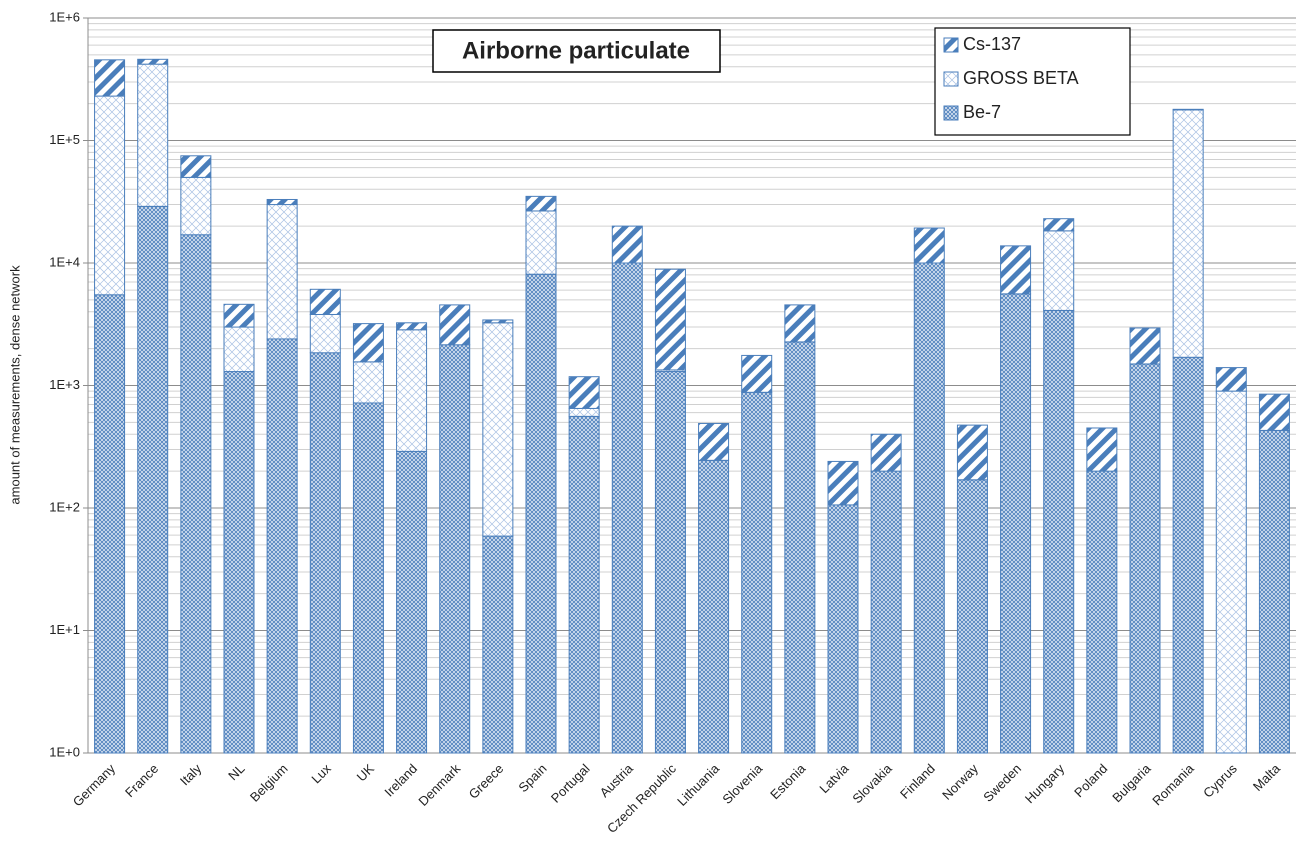 The height and width of the screenshot is (861, 1300). Describe the element at coordinates (1220, 781) in the screenshot. I see `x-tick-label: Cyprus` at that location.